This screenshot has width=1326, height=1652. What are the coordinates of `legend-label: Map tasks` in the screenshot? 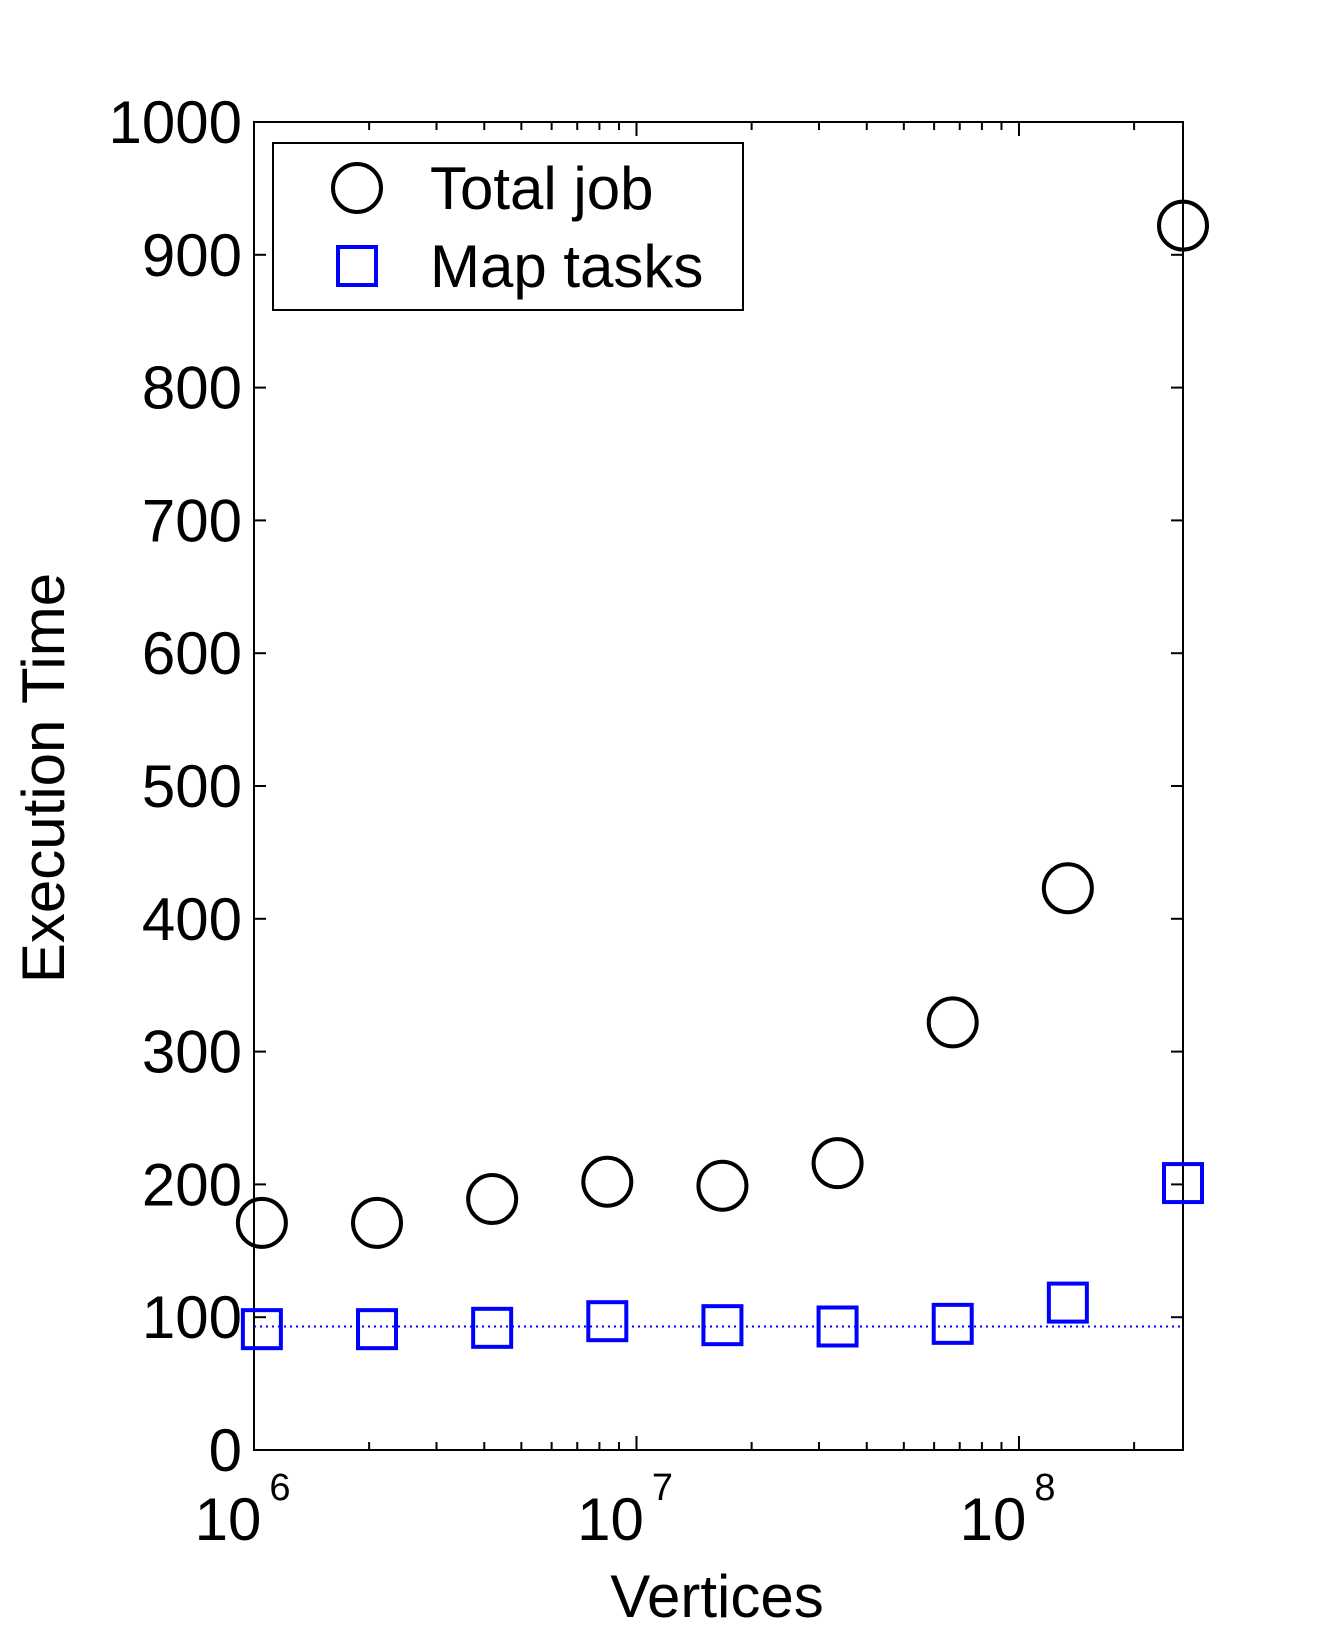 It's located at (566, 266).